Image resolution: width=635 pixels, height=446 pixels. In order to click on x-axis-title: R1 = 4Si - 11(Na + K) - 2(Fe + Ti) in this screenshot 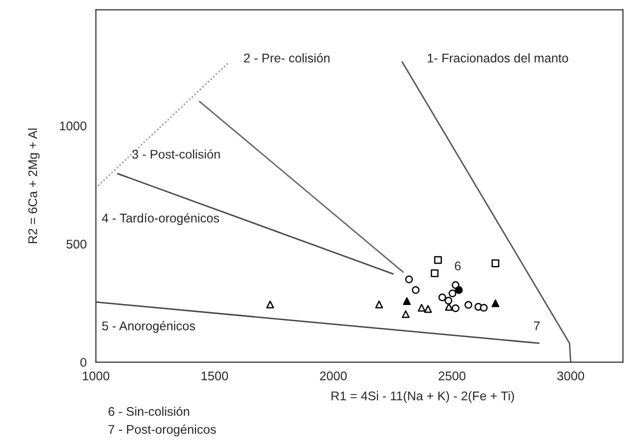, I will do `click(423, 397)`.